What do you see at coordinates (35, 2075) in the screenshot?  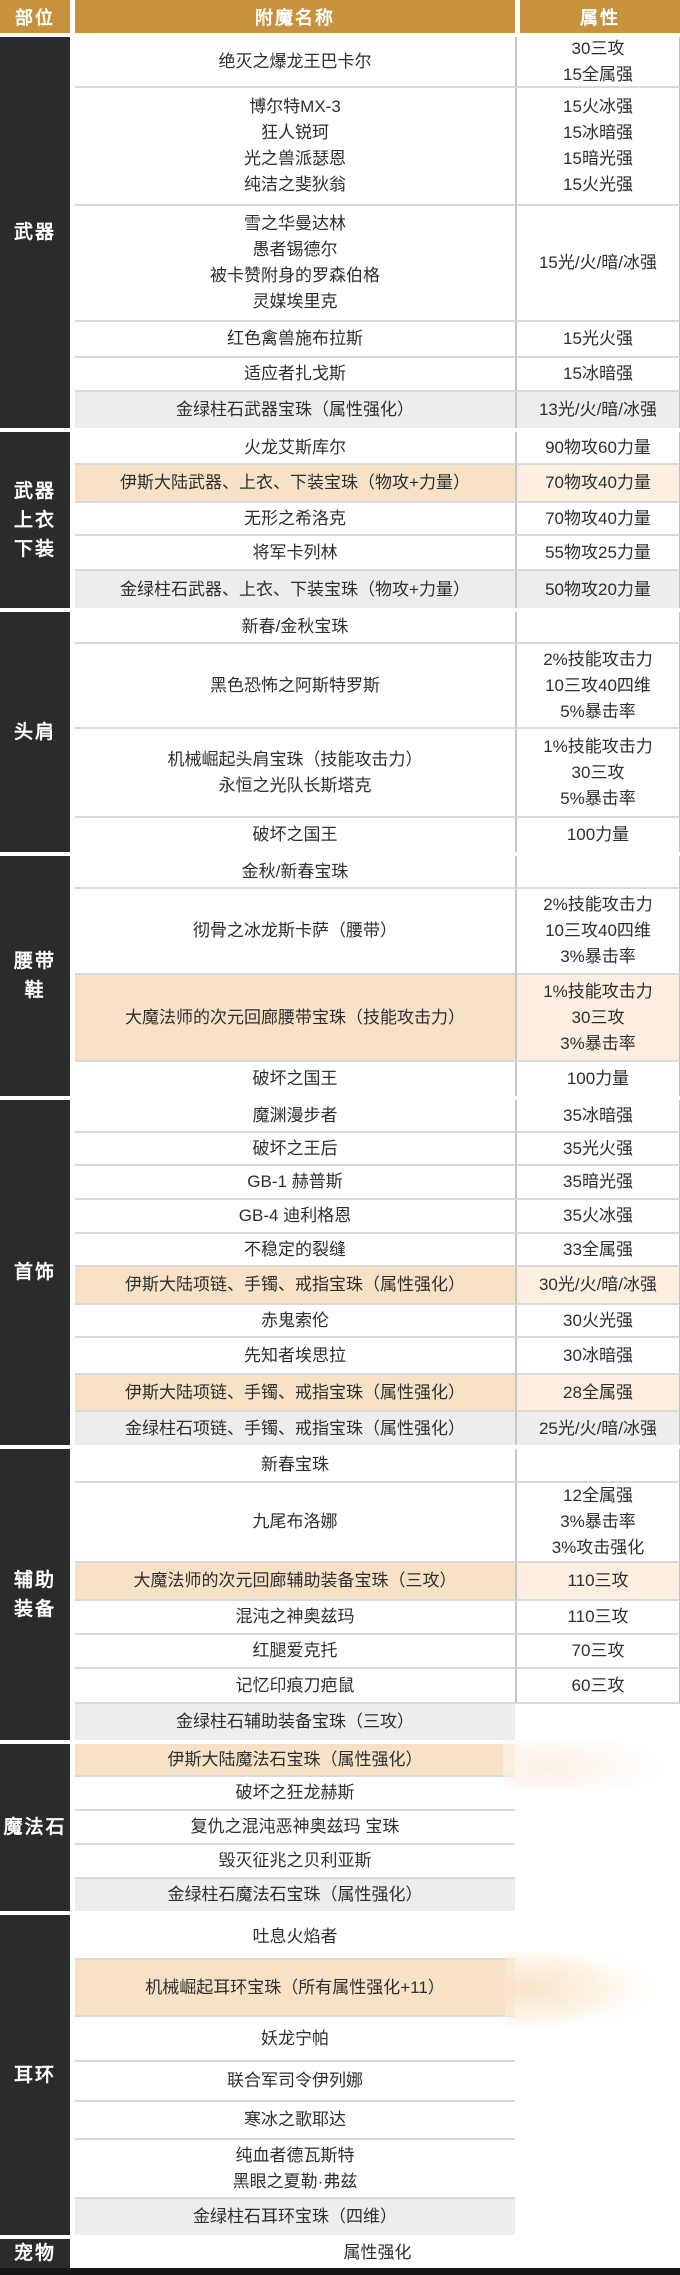 I see `slot-label: 耳环` at bounding box center [35, 2075].